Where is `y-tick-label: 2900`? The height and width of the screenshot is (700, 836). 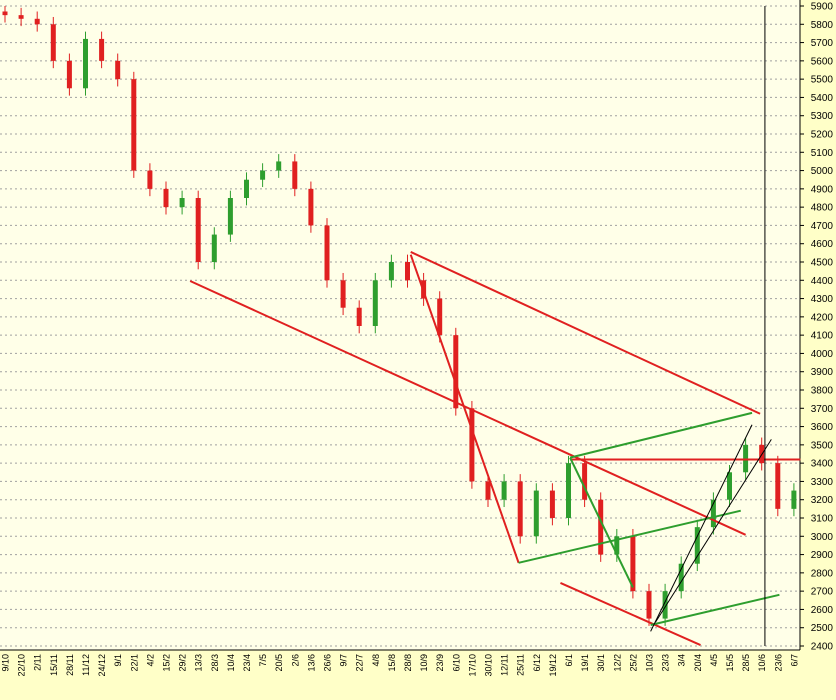 y-tick-label: 2900 is located at coordinates (822, 555).